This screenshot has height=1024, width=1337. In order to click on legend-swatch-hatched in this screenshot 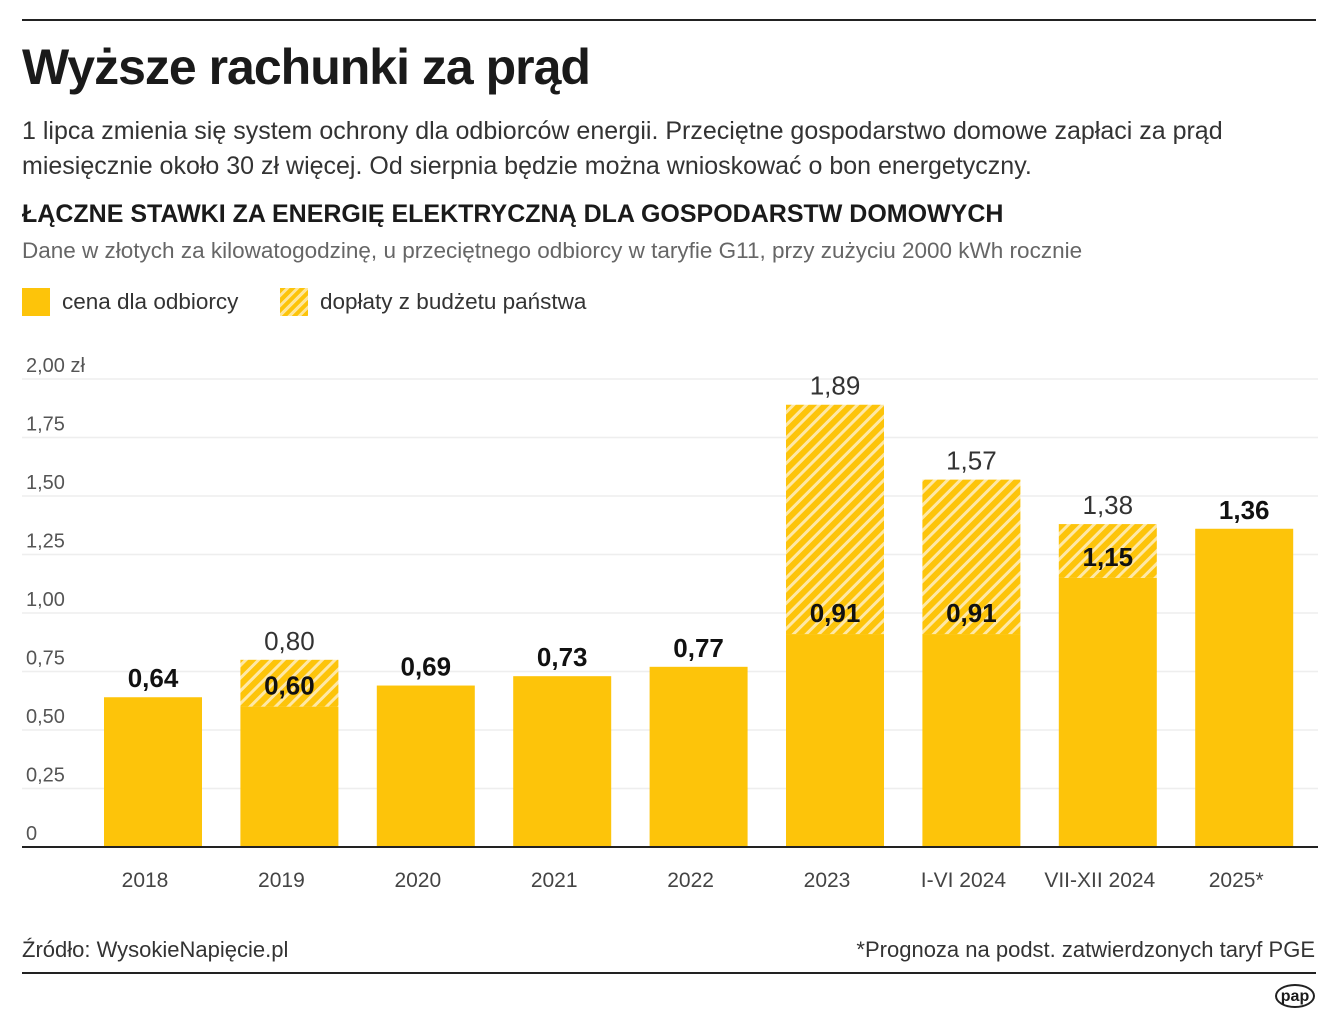, I will do `click(294, 302)`.